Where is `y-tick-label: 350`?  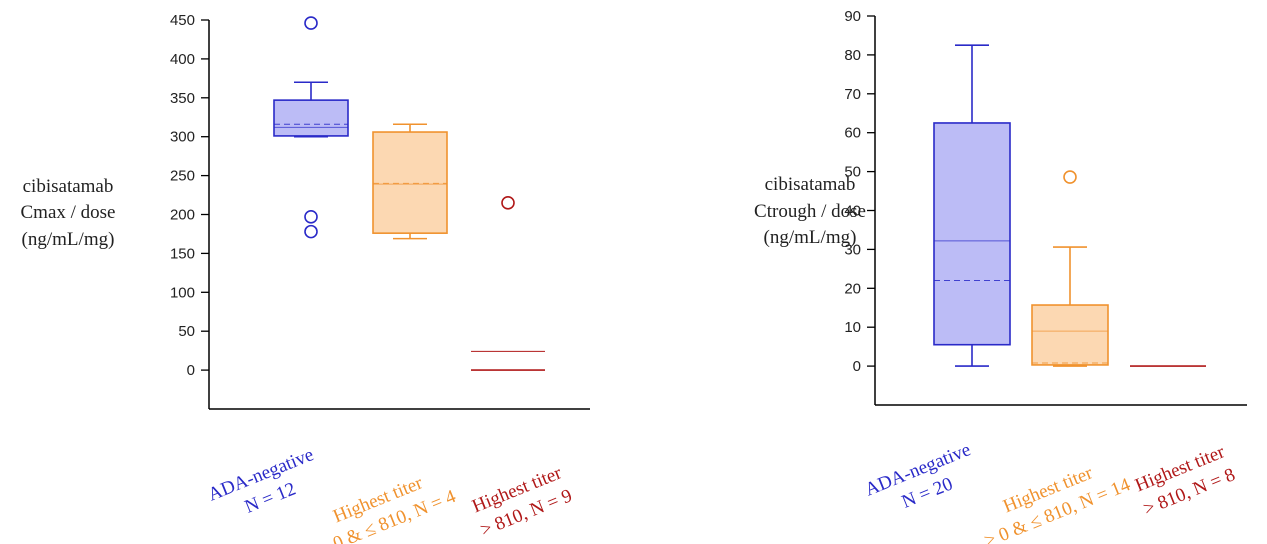
y-tick-label: 350 is located at coordinates (182, 98).